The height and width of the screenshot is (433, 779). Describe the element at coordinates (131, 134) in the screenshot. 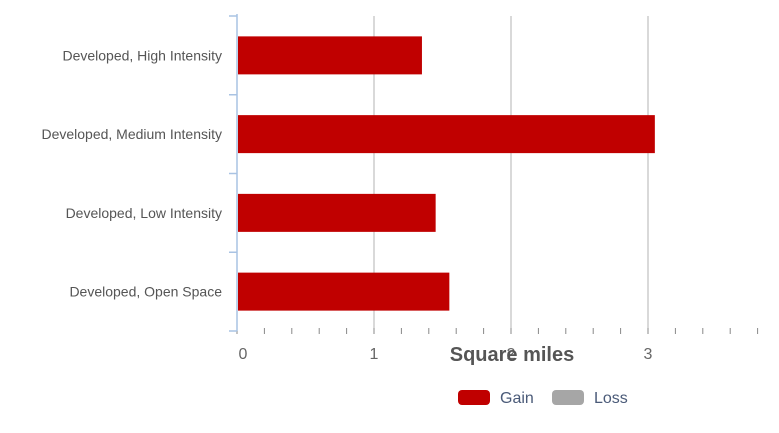

I see `category-label: Developed, Medium Intensity` at that location.